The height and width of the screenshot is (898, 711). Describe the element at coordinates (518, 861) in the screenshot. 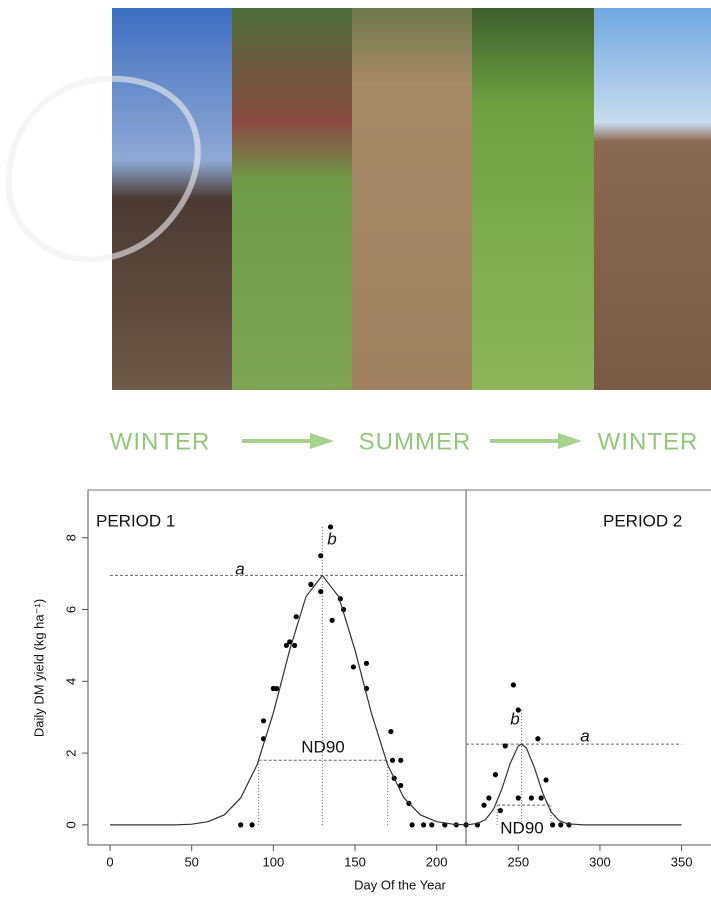

I see `x-tick-label: 250` at that location.